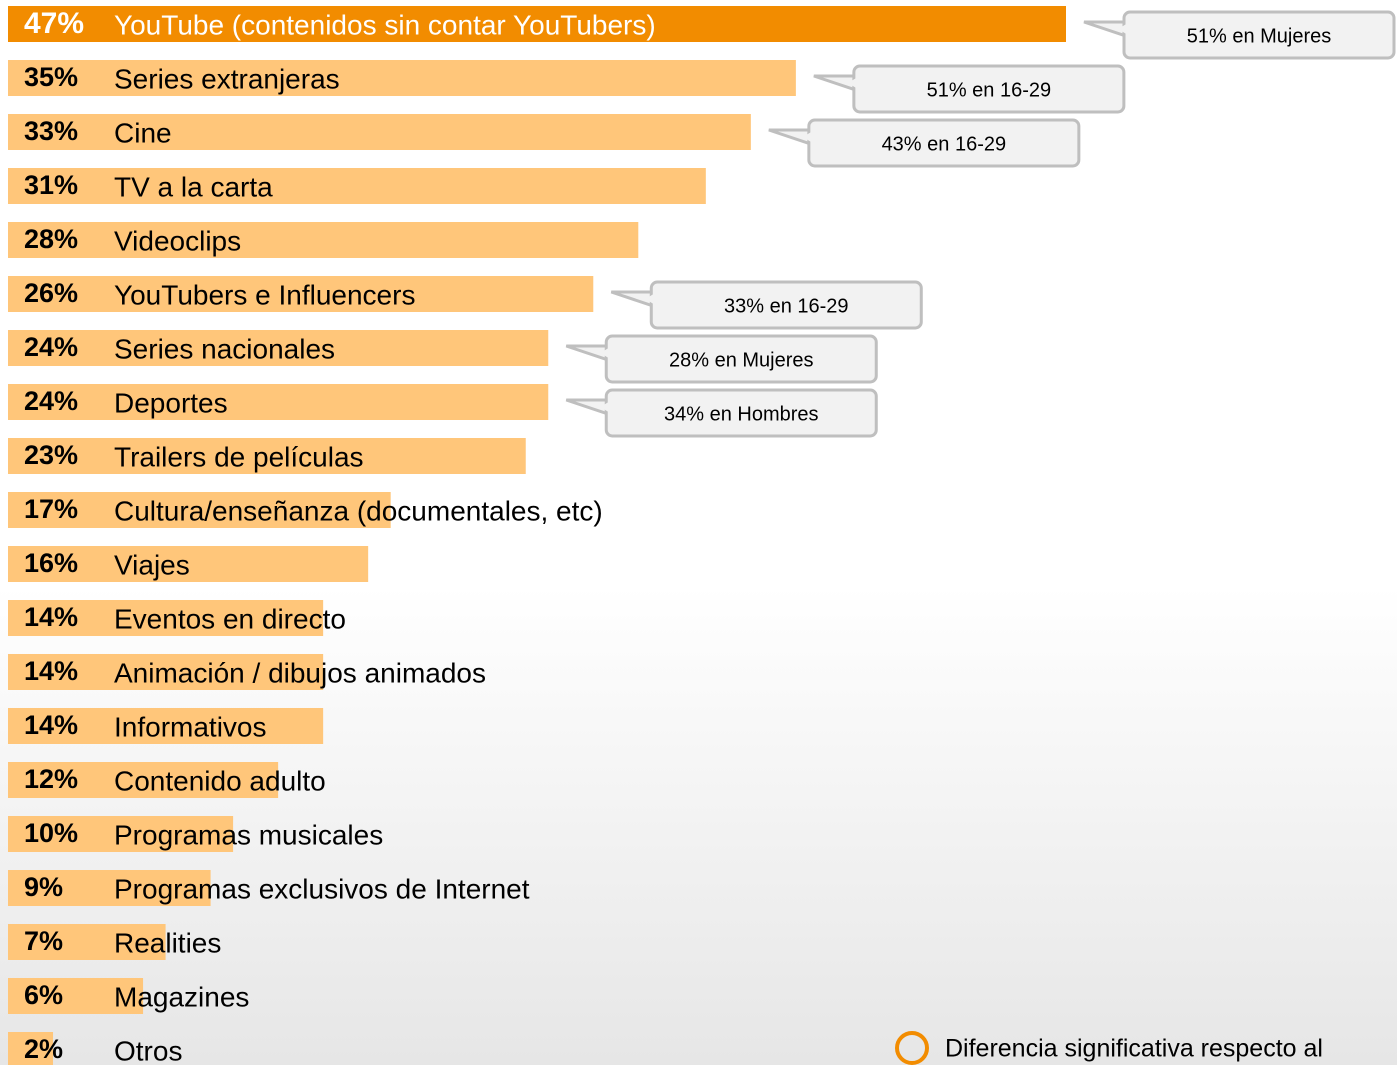 The width and height of the screenshot is (1397, 1065). What do you see at coordinates (912, 1048) in the screenshot?
I see `legend-symbol` at bounding box center [912, 1048].